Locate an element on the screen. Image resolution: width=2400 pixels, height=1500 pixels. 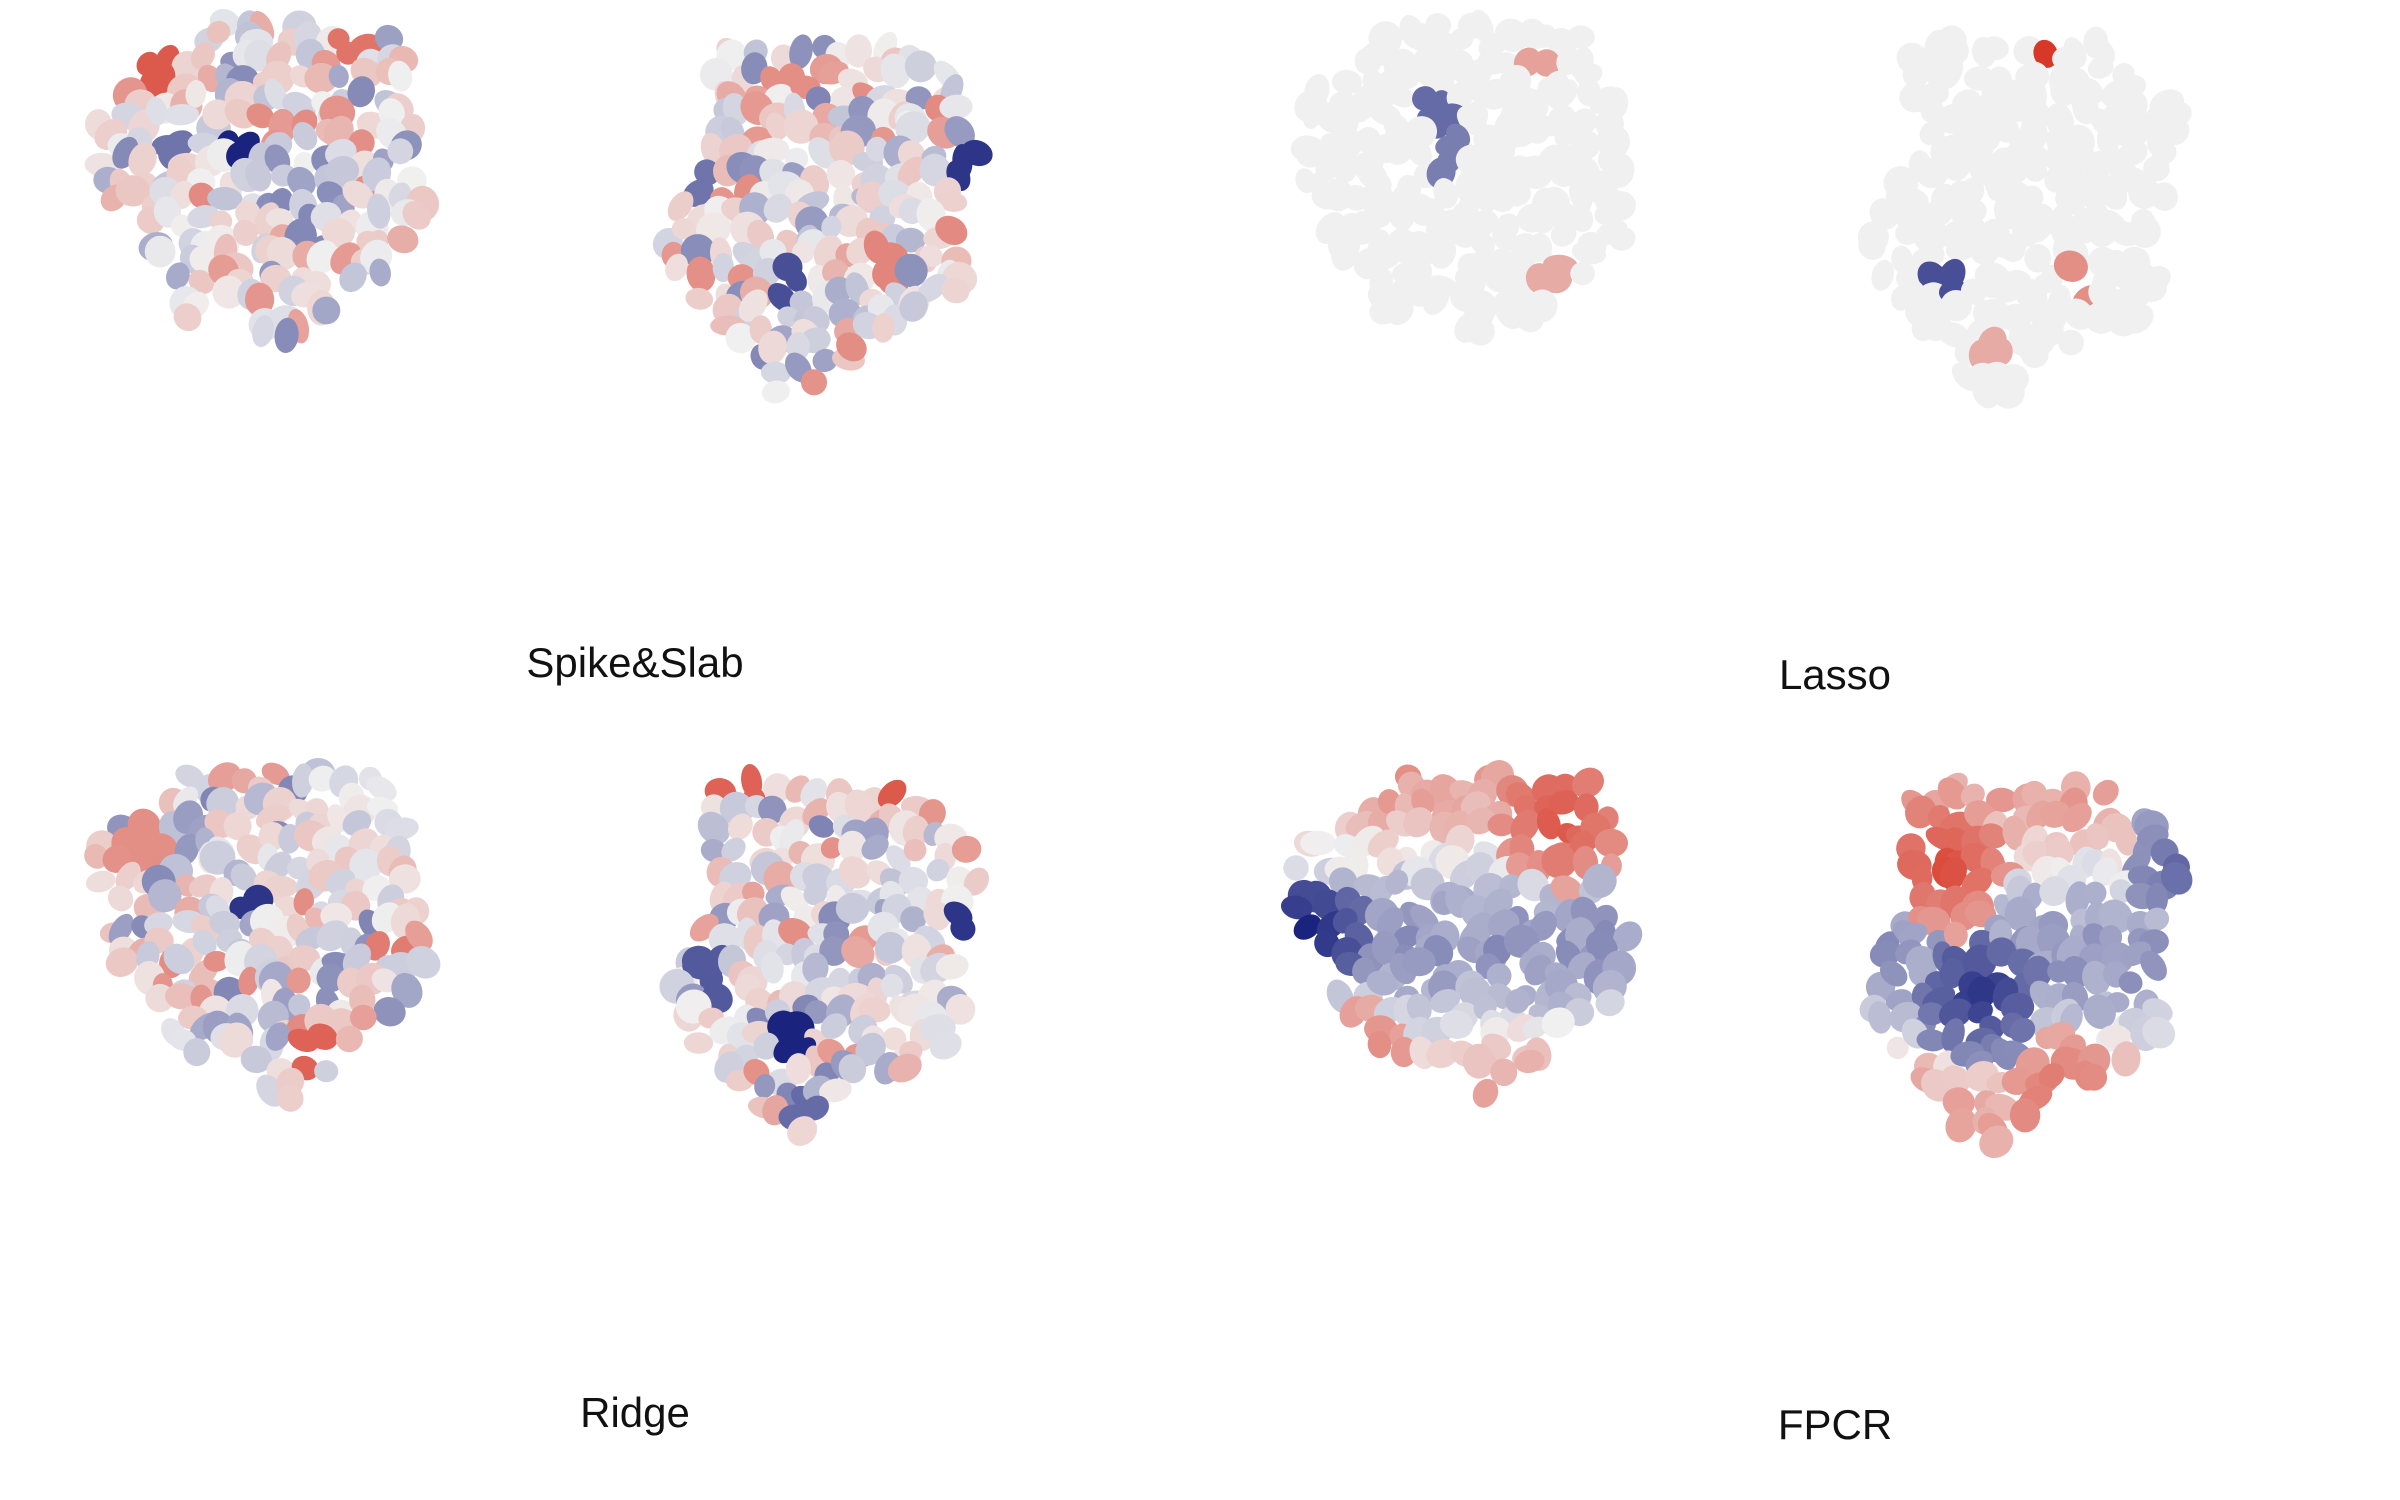
panel-ridge is located at coordinates (537, 951).